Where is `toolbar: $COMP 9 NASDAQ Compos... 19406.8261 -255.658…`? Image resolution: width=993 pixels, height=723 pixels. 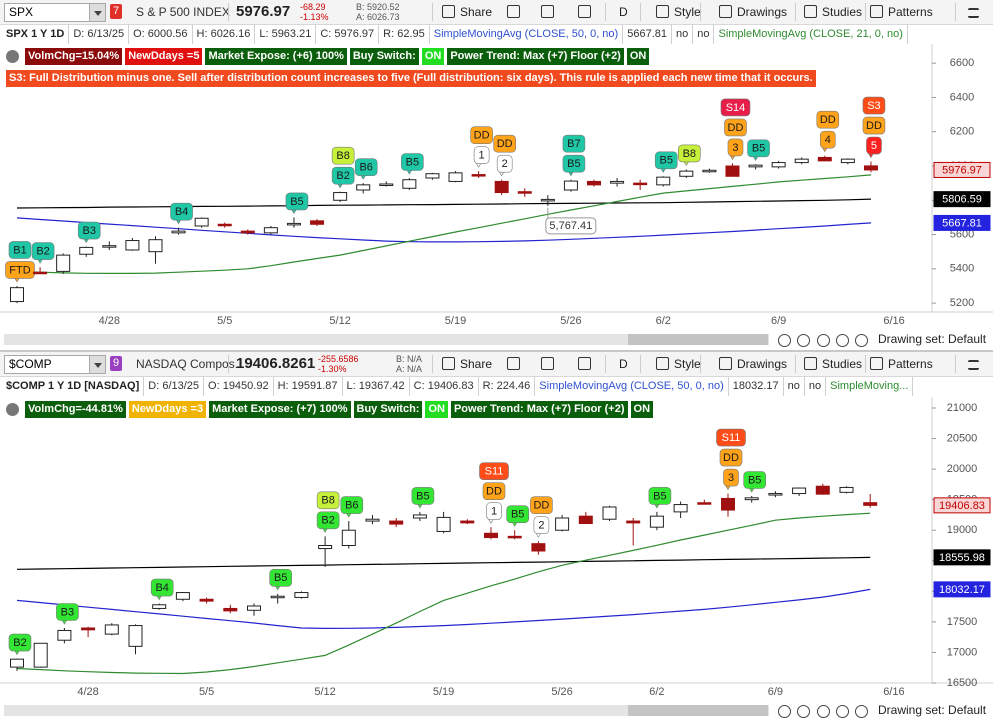
toolbar: $COMP 9 NASDAQ Compos... 19406.8261 -255.658… is located at coordinates (496, 364).